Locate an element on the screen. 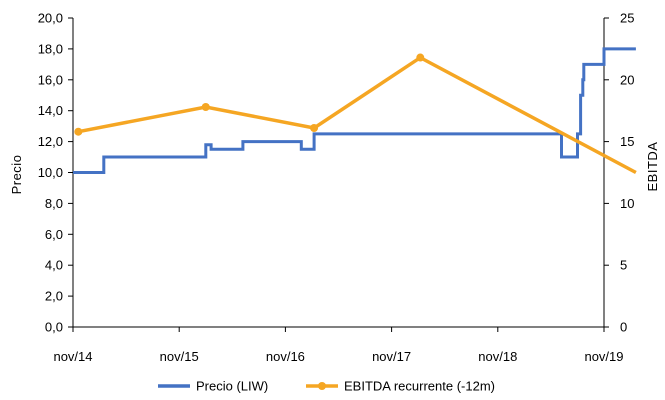 The width and height of the screenshot is (665, 400). left-tick-label: 6,0 is located at coordinates (54, 234).